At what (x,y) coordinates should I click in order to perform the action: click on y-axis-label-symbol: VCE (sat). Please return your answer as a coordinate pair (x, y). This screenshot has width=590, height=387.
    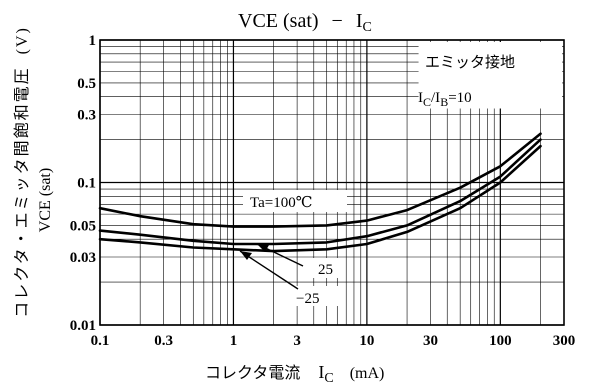
    Looking at the image, I should click on (45, 200).